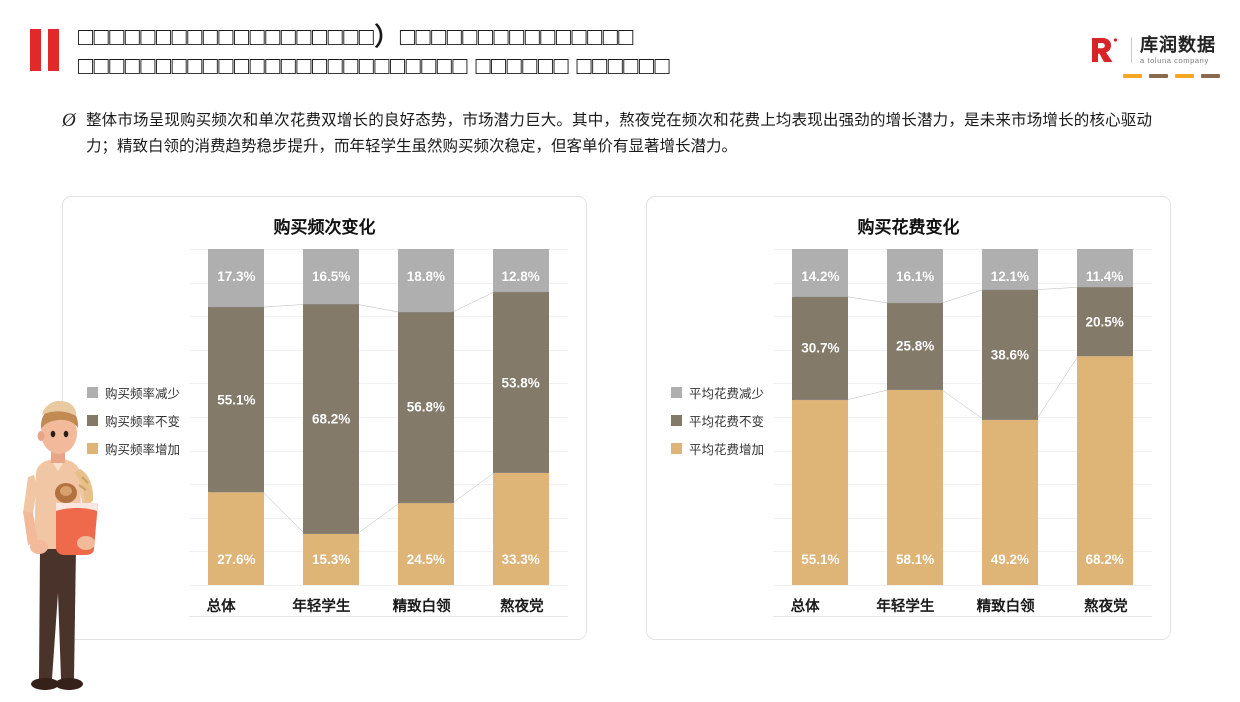 The height and width of the screenshot is (702, 1240). What do you see at coordinates (143, 450) in the screenshot?
I see `legend-label: 购买频率增加` at bounding box center [143, 450].